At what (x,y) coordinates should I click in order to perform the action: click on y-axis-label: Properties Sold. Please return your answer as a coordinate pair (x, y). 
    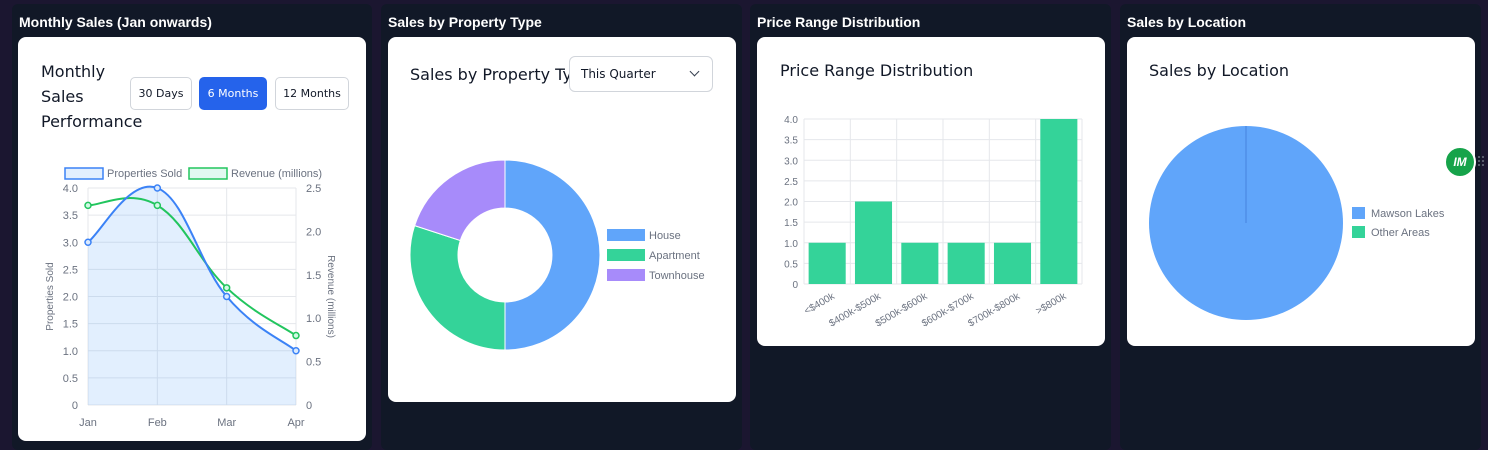
    Looking at the image, I should click on (50, 296).